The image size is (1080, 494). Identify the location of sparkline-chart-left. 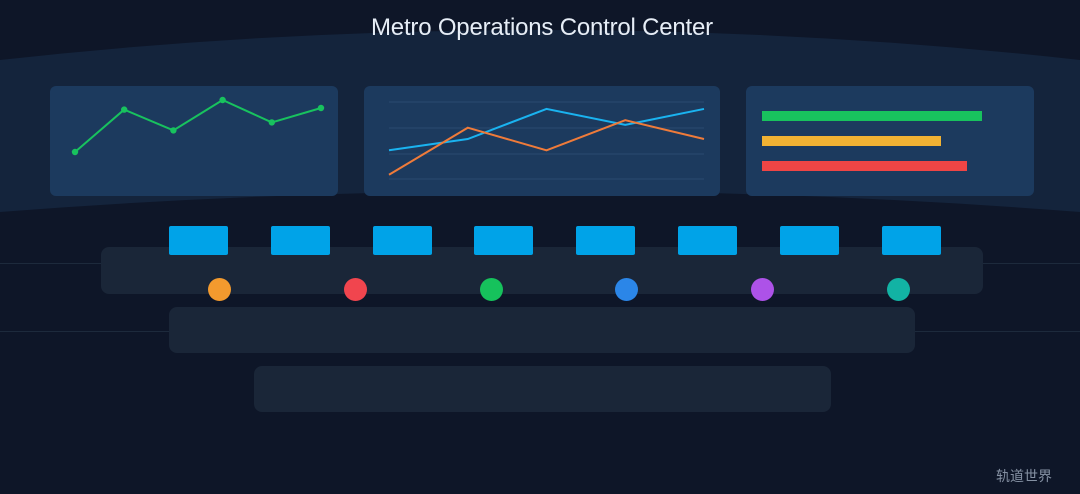
(198, 126).